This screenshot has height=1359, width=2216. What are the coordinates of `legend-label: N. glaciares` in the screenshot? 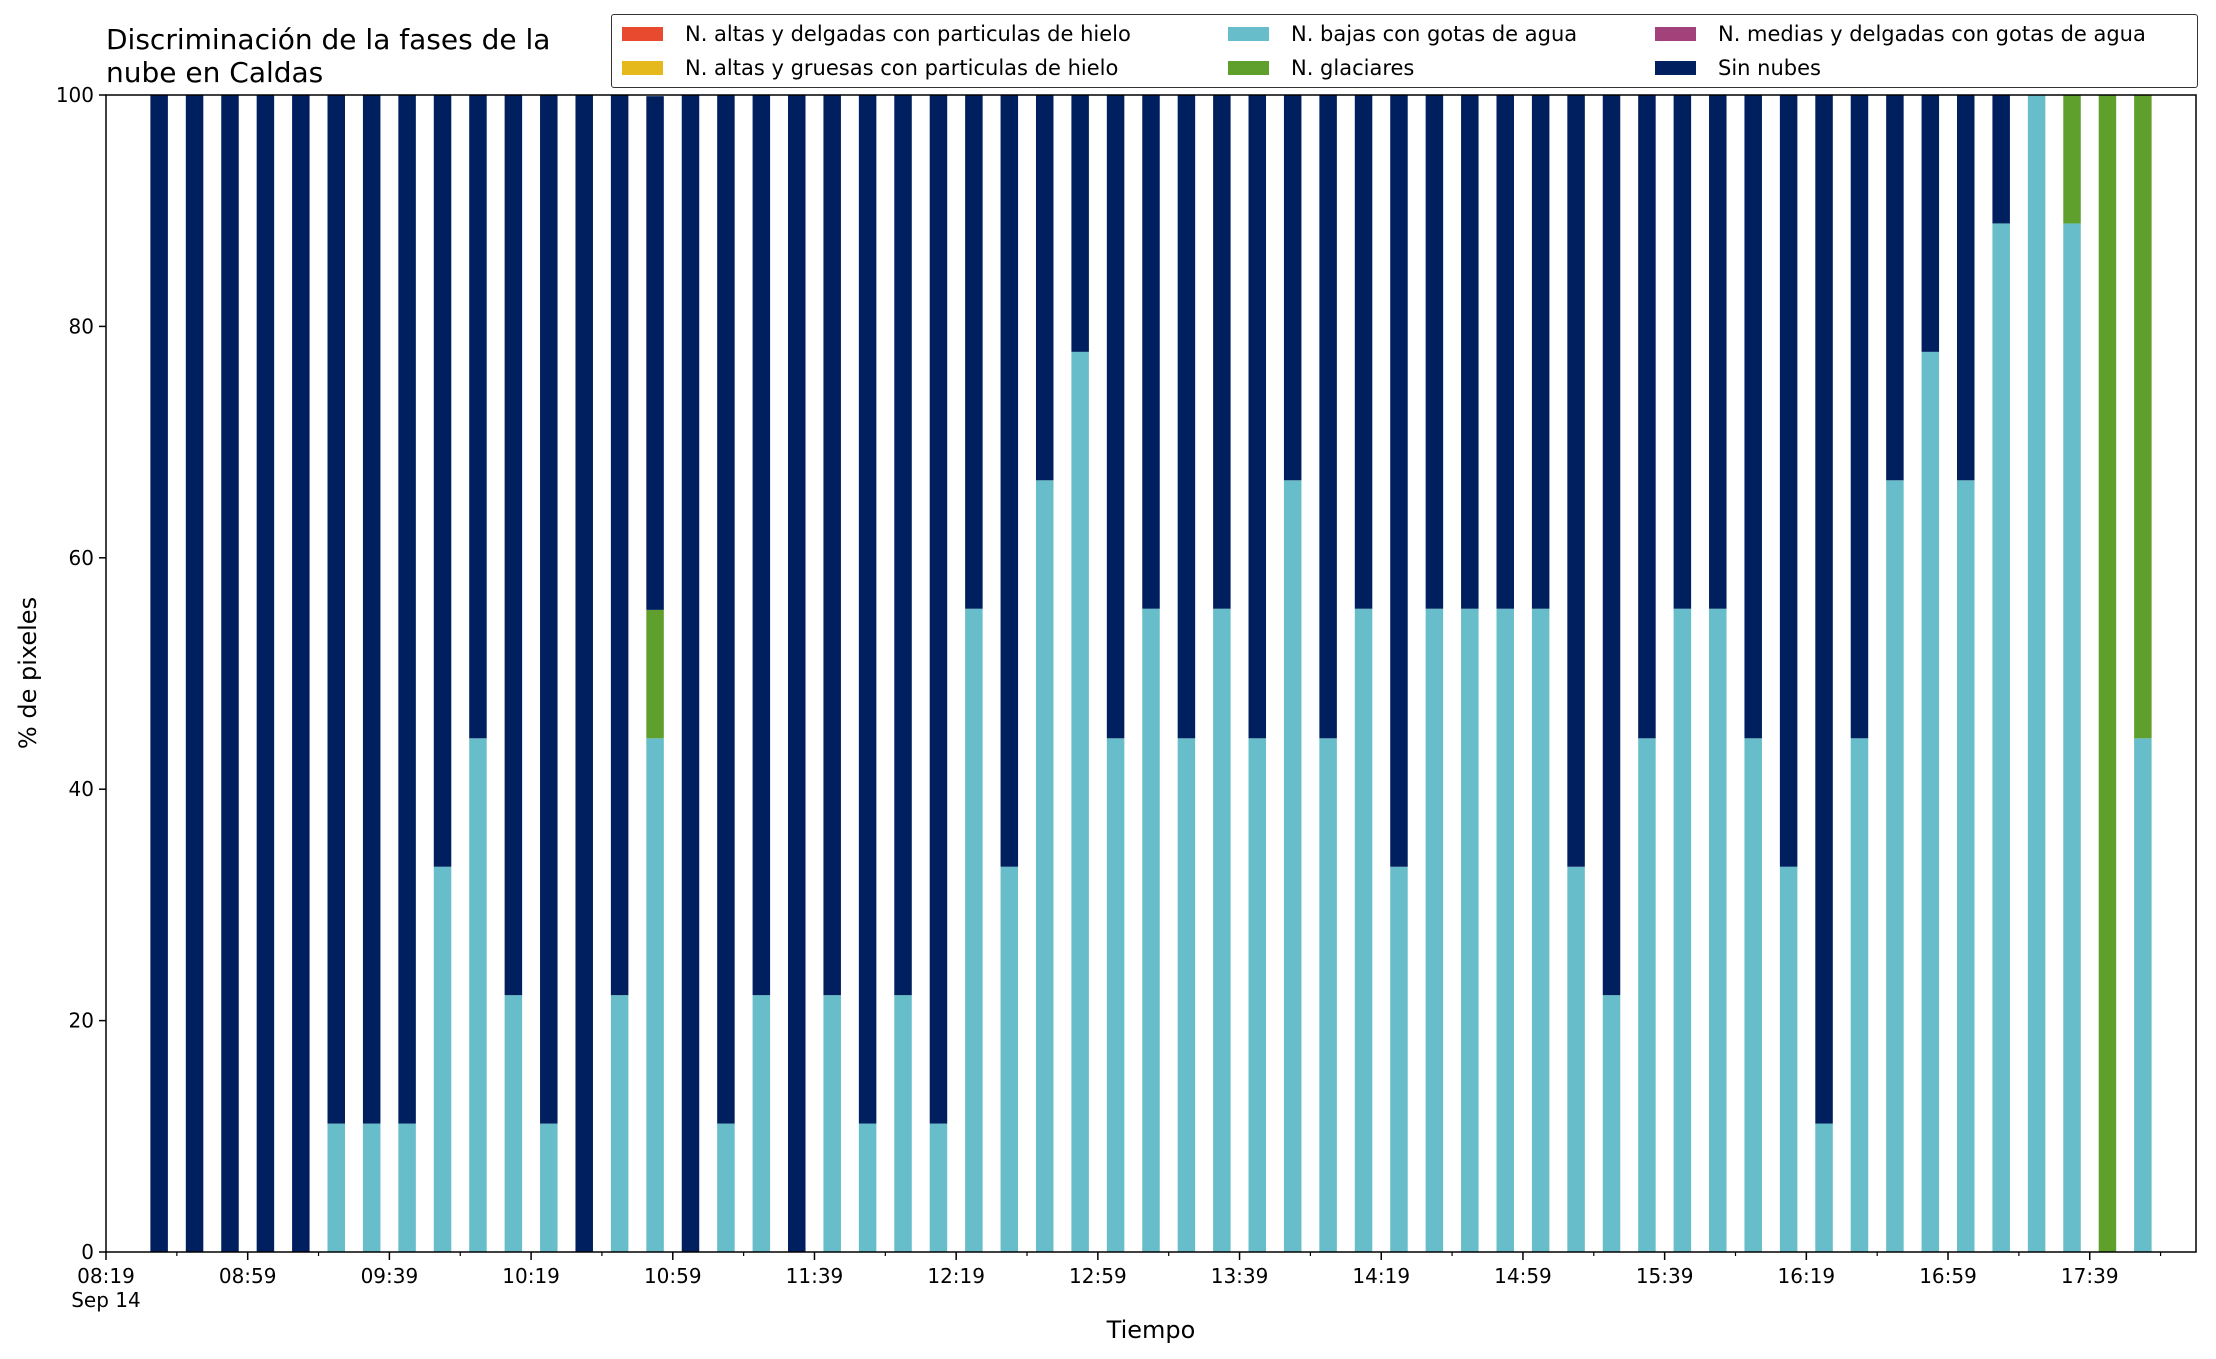 It's located at (1353, 68).